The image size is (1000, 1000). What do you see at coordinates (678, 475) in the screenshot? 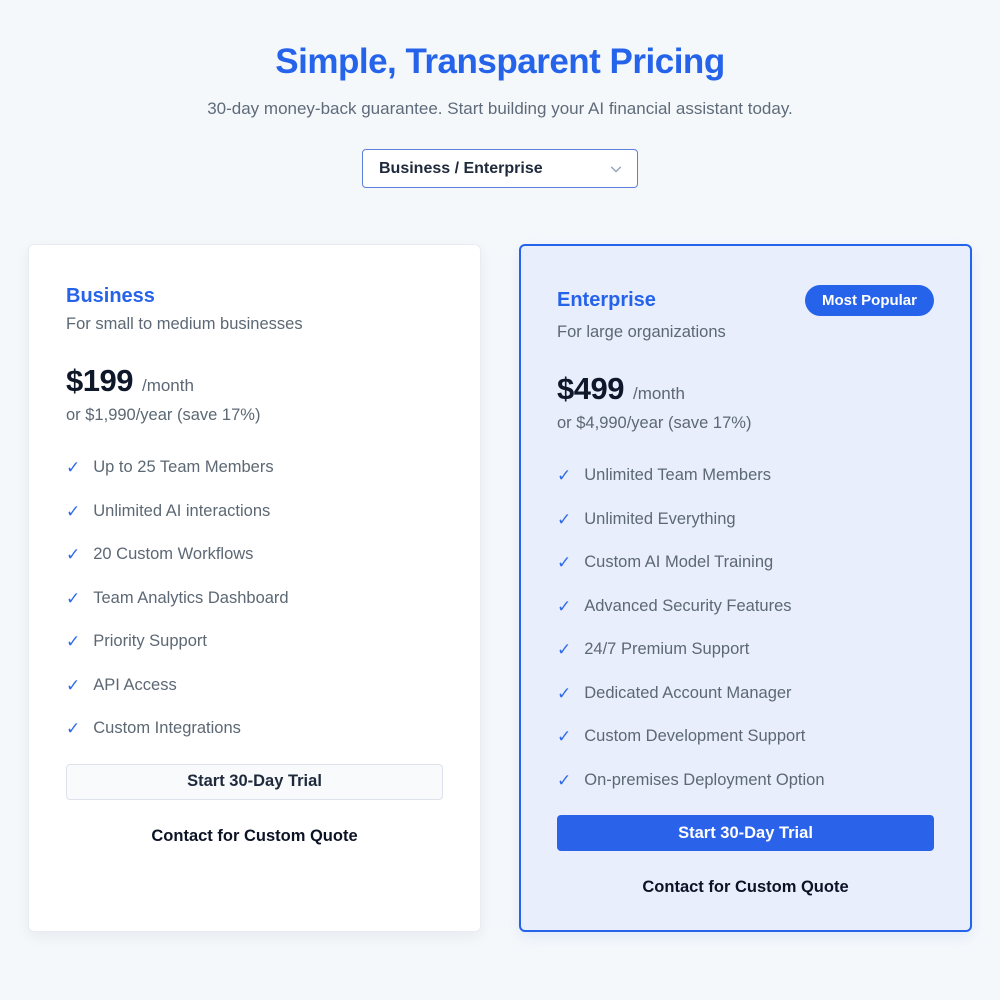
I see `feature-label: Unlimited Team Members` at bounding box center [678, 475].